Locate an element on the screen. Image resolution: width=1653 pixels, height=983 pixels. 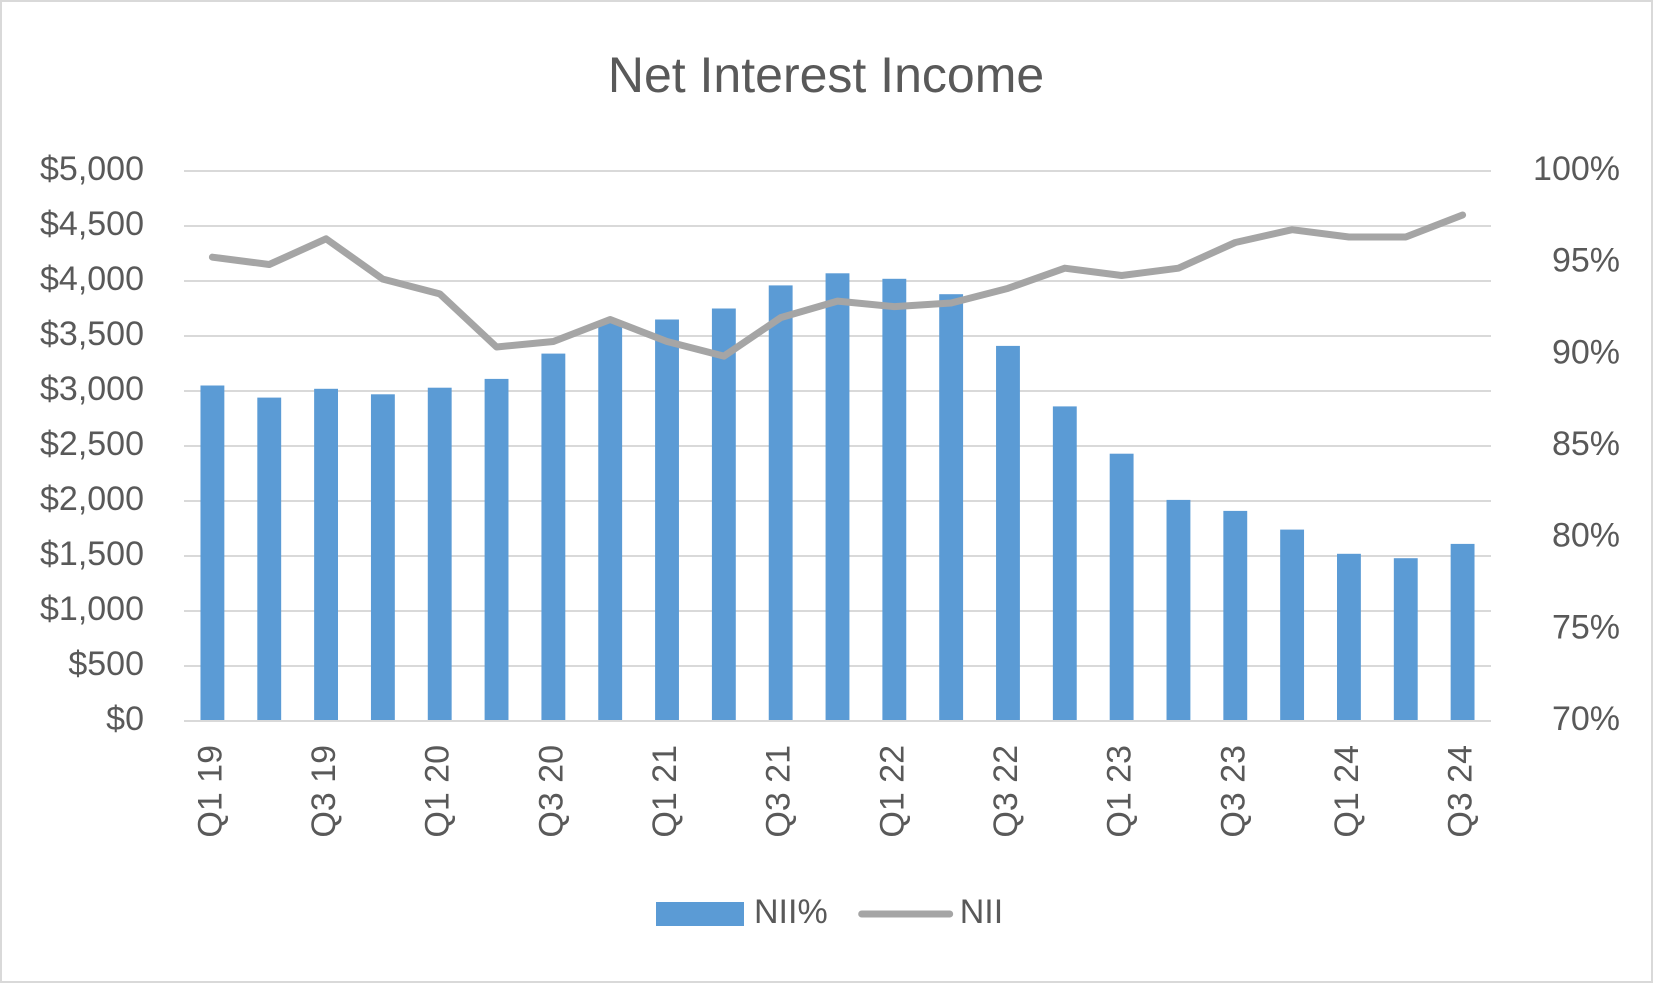
line is located at coordinates (837, 285).